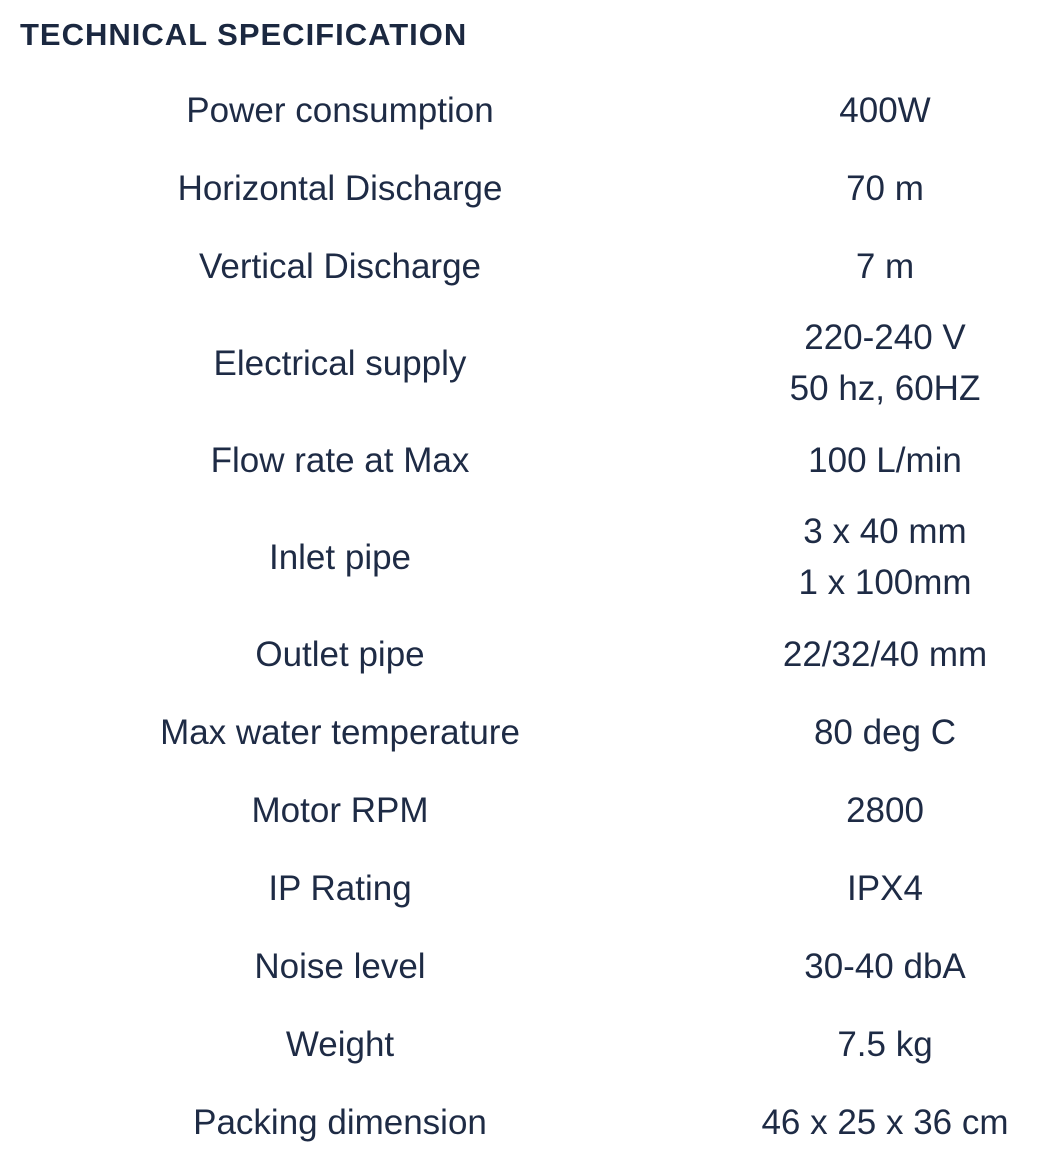  Describe the element at coordinates (244, 34) in the screenshot. I see `page-title: TECHNICAL SPECIFICATION` at that location.